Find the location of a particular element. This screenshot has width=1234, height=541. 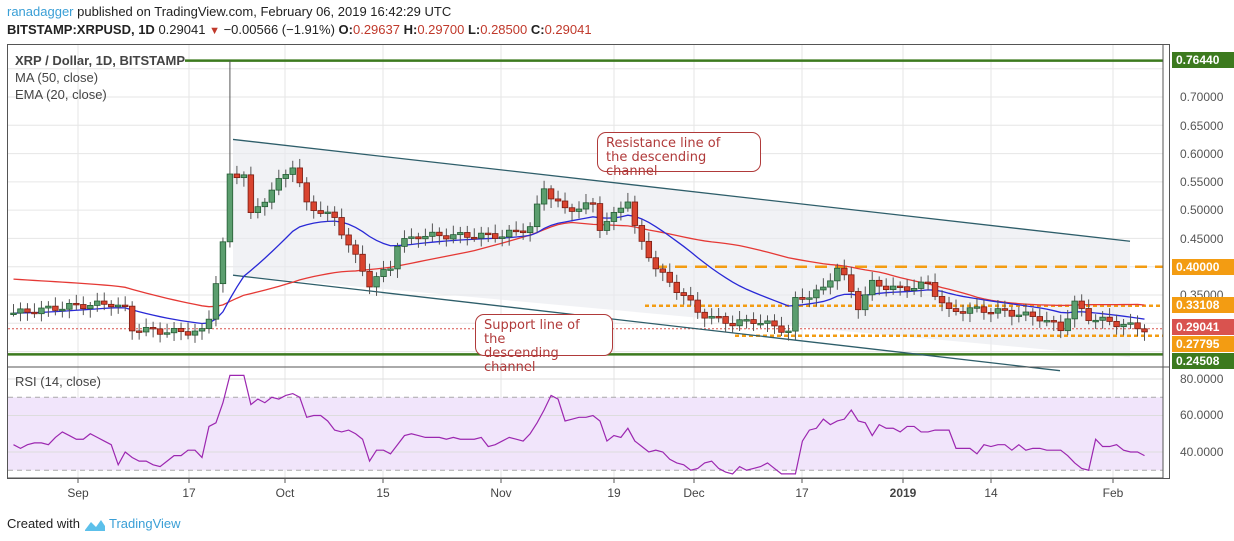

rsi-tick: 80.0000 is located at coordinates (1202, 379).